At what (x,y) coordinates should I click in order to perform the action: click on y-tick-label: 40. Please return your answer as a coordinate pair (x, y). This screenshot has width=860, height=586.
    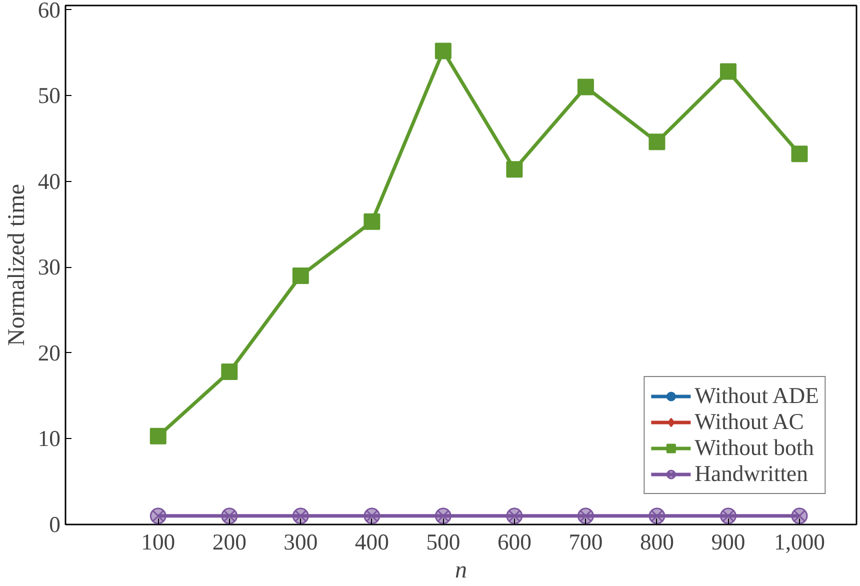
    Looking at the image, I should click on (49, 181).